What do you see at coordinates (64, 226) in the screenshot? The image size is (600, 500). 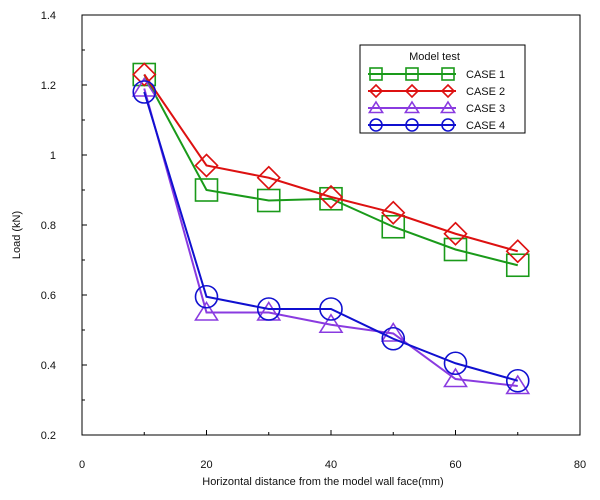 I see `y-axis-ticks: 0.2 0.4 0.6 0.8 1 1.2 1.4` at bounding box center [64, 226].